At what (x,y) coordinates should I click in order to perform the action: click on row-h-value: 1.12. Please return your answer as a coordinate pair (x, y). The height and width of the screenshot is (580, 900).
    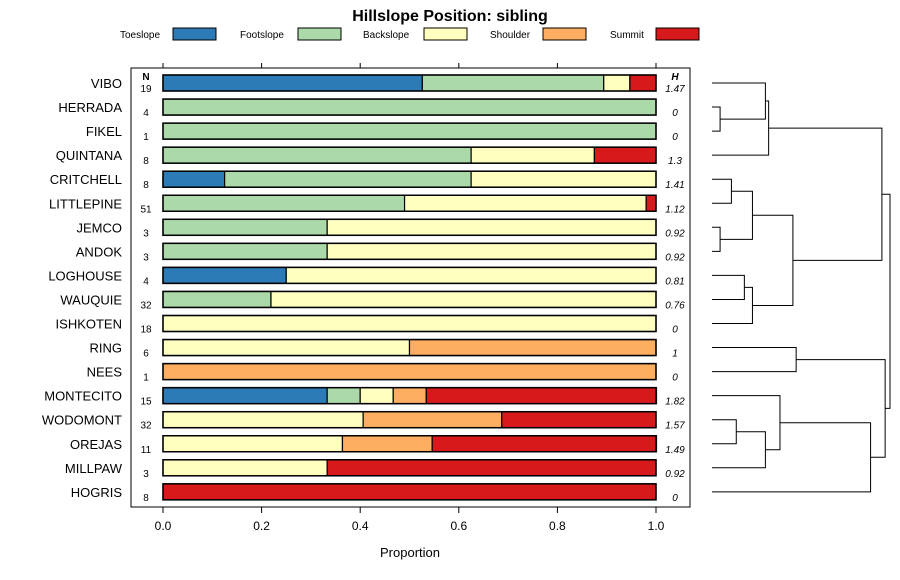
    Looking at the image, I should click on (675, 209).